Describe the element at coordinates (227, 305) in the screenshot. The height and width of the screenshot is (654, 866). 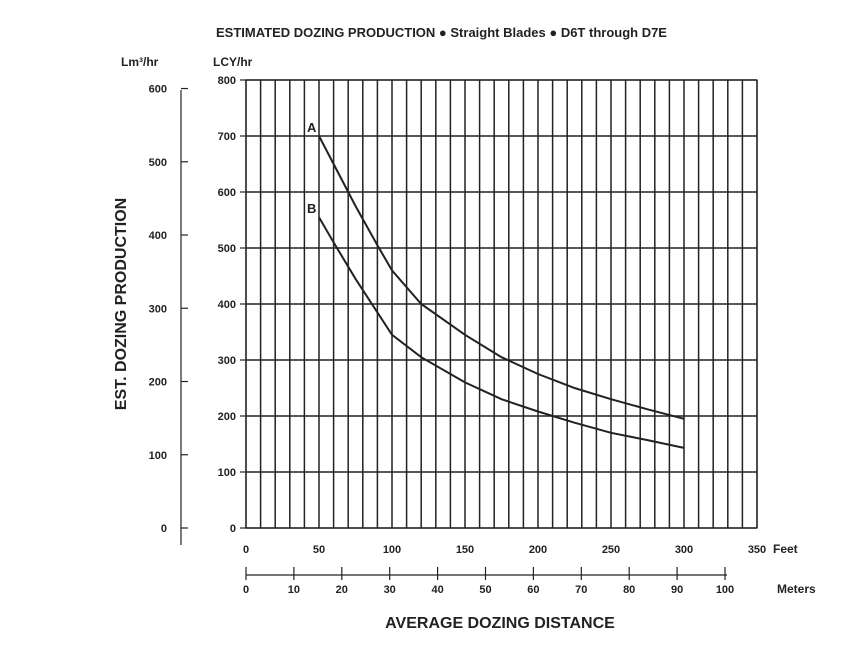
I see `y-lcy-tick-label: 400` at that location.